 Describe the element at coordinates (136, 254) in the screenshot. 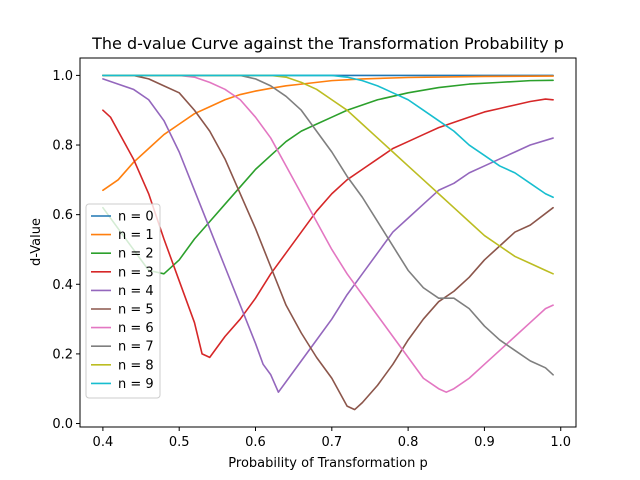

I see `legend-label: n = 2` at that location.